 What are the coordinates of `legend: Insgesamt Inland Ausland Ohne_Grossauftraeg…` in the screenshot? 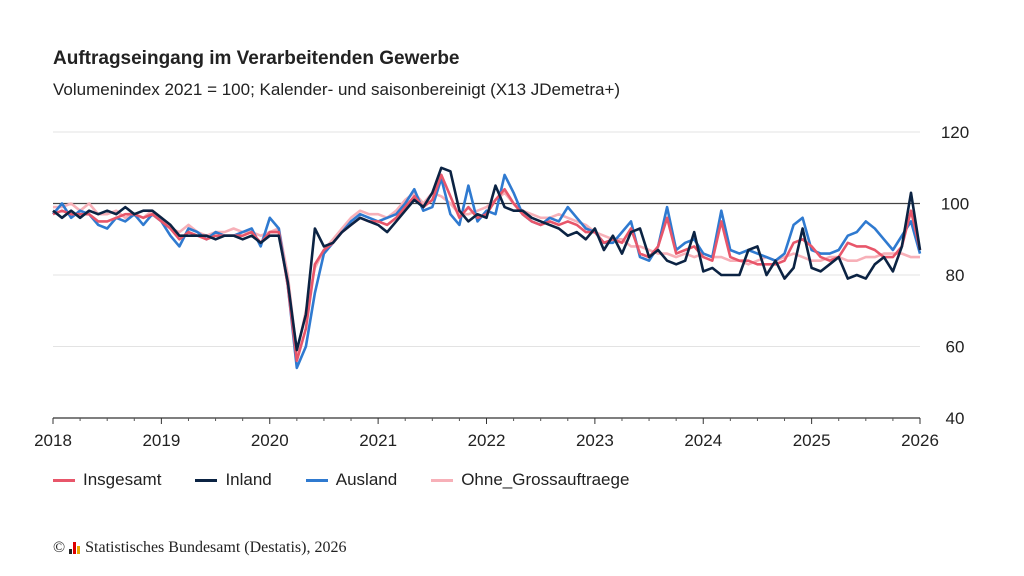 It's located at (358, 480).